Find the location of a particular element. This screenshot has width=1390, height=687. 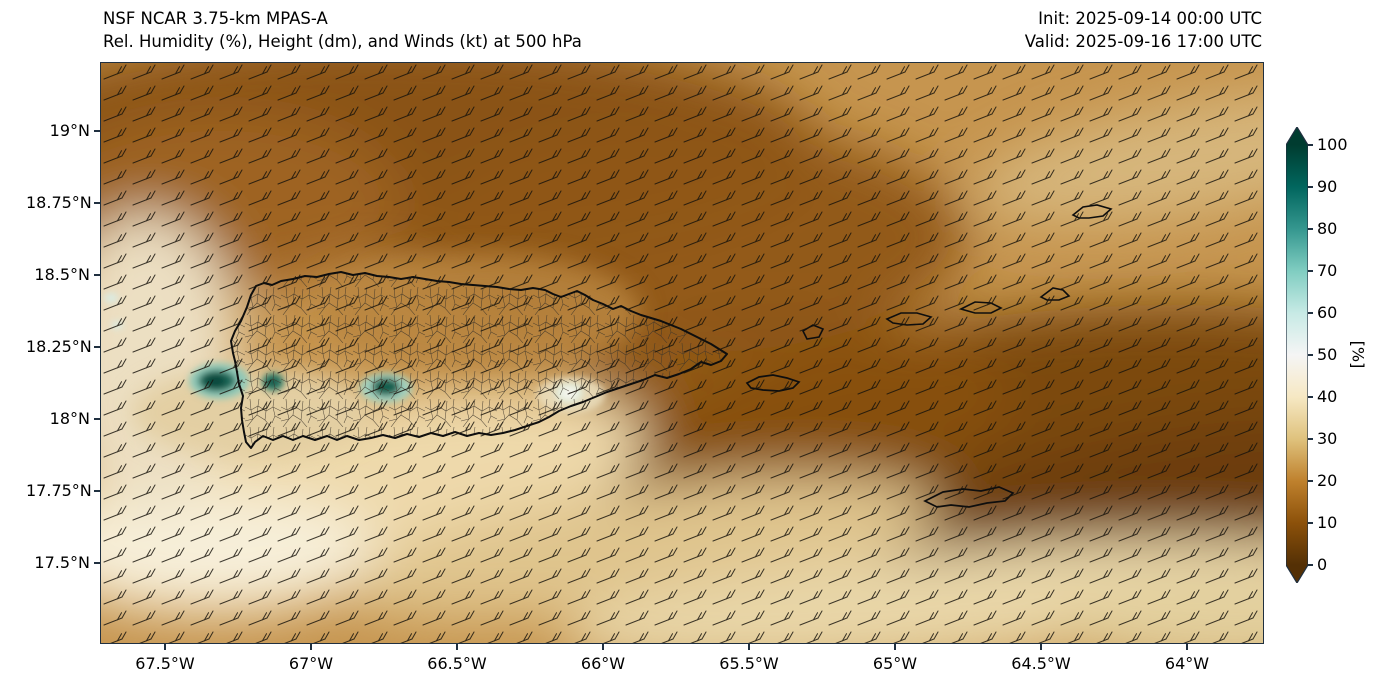

x-axis-tick-label: 66°W is located at coordinates (603, 663).